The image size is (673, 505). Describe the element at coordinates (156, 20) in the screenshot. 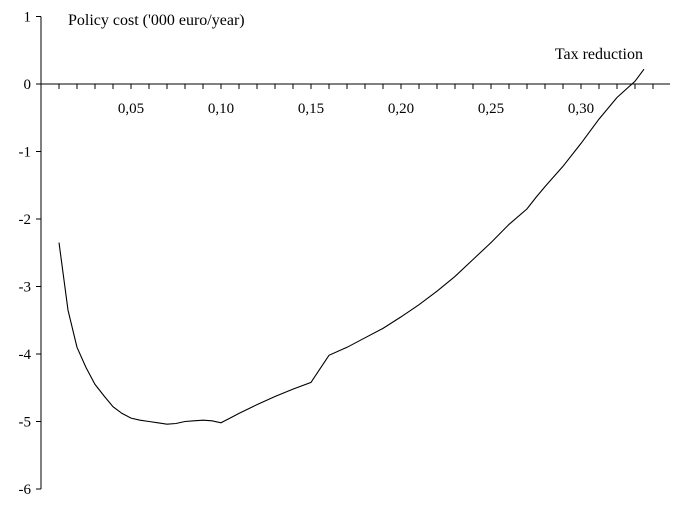

I see `y-axis-title: Policy cost ('000 euro/year)` at that location.